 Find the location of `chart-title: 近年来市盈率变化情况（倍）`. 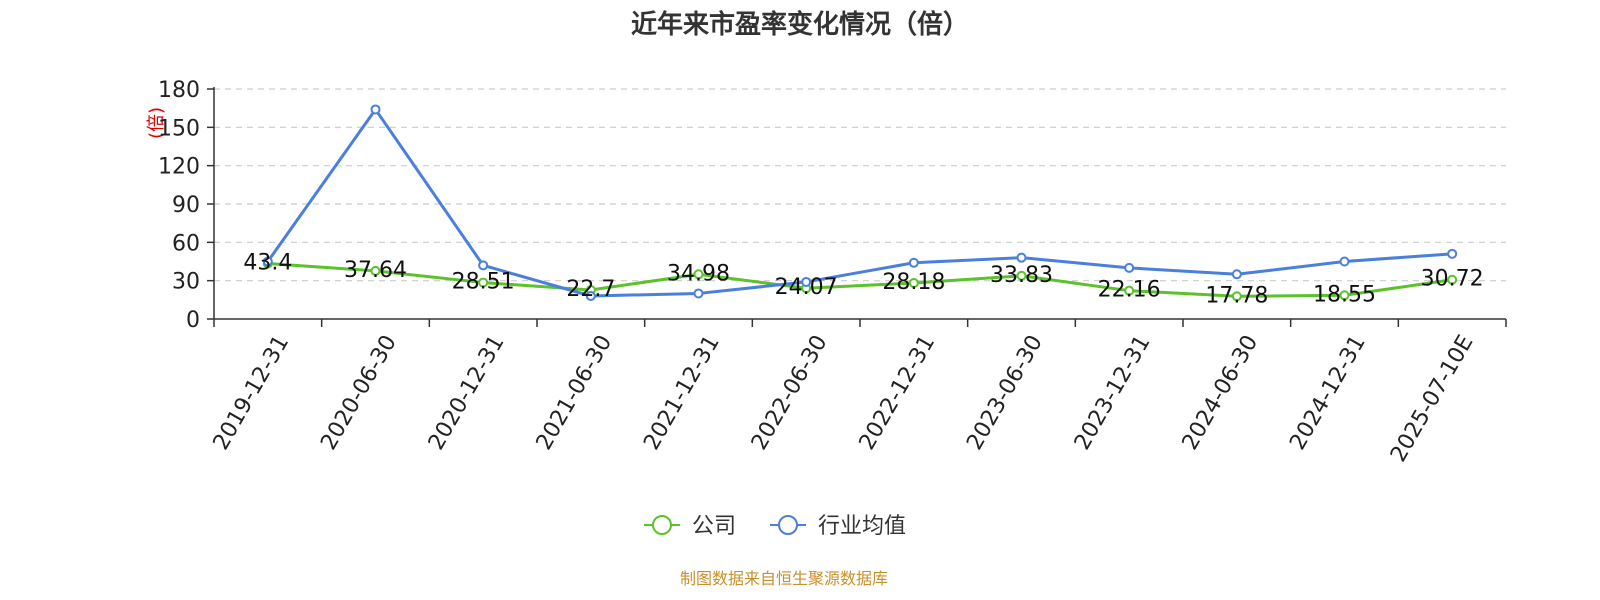

chart-title: 近年来市盈率变化情况（倍） is located at coordinates (800, 24).